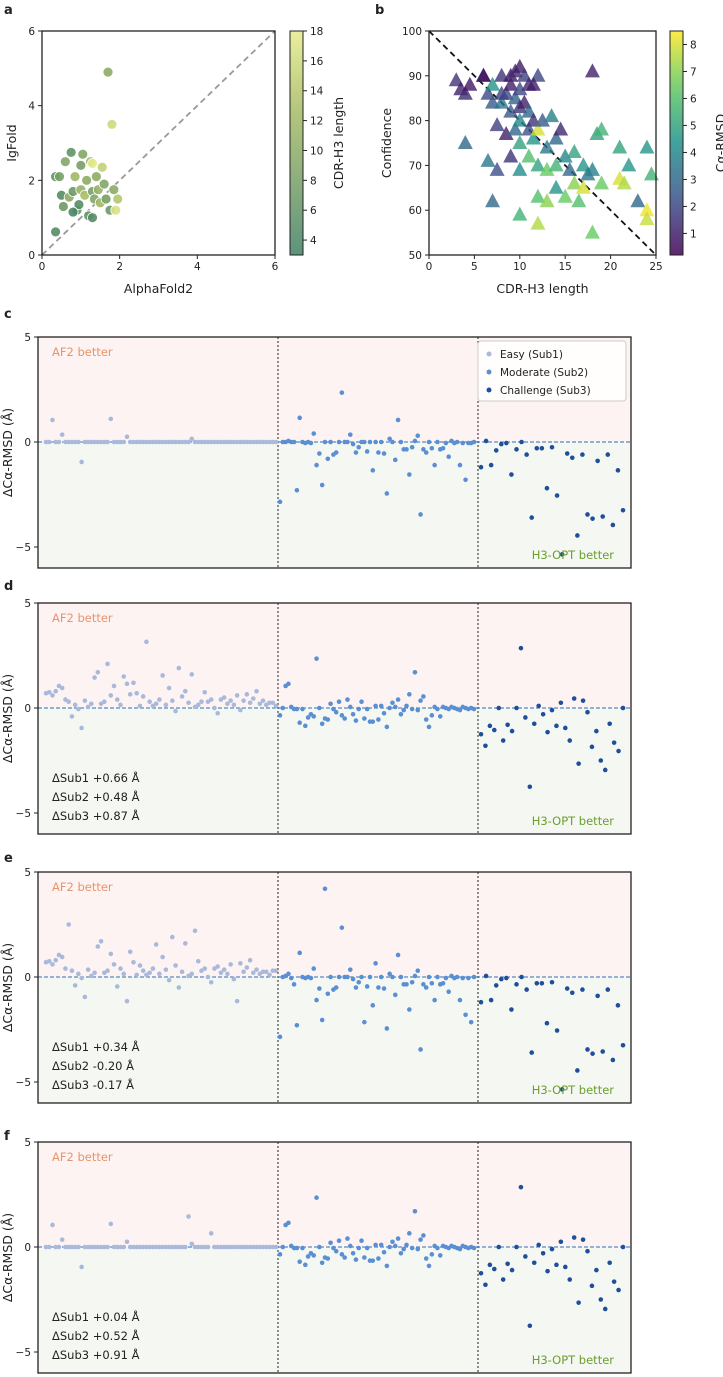 The image size is (723, 1377). What do you see at coordinates (545, 391) in the screenshot?
I see `legend-entry: Challenge (Sub3)` at bounding box center [545, 391].